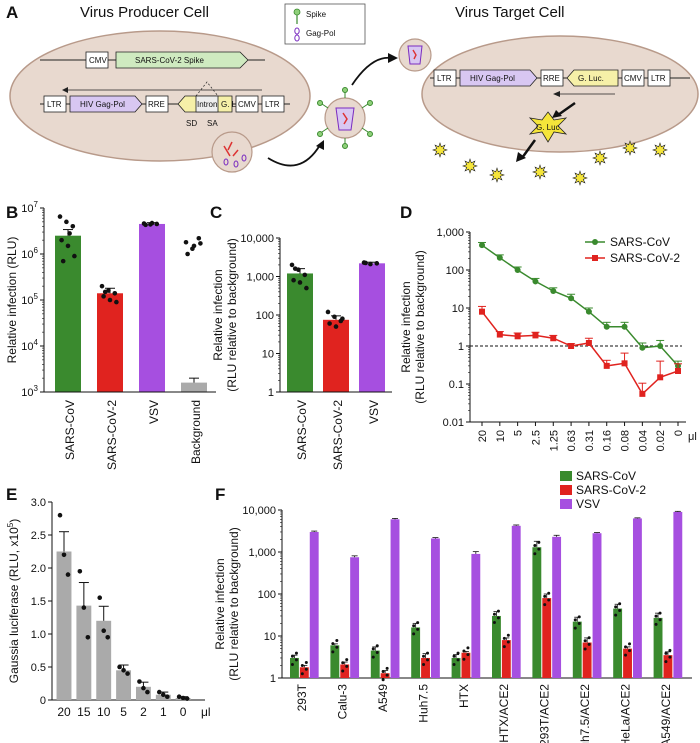 The width and height of the screenshot is (700, 743). Describe the element at coordinates (29, 207) in the screenshot. I see `y-tick-label: 10⁷` at that location.